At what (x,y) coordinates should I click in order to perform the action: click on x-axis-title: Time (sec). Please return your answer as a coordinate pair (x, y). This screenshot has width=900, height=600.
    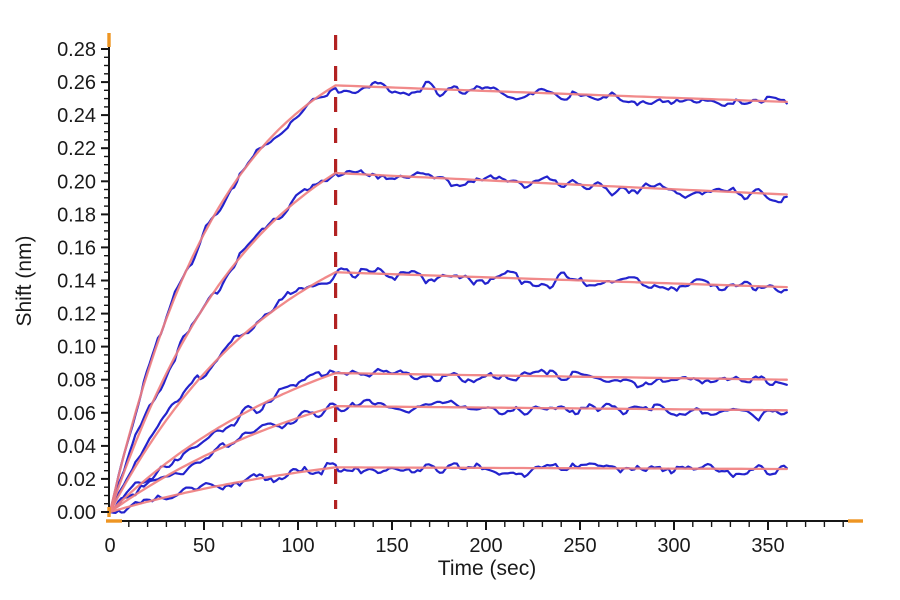
    Looking at the image, I should click on (487, 568).